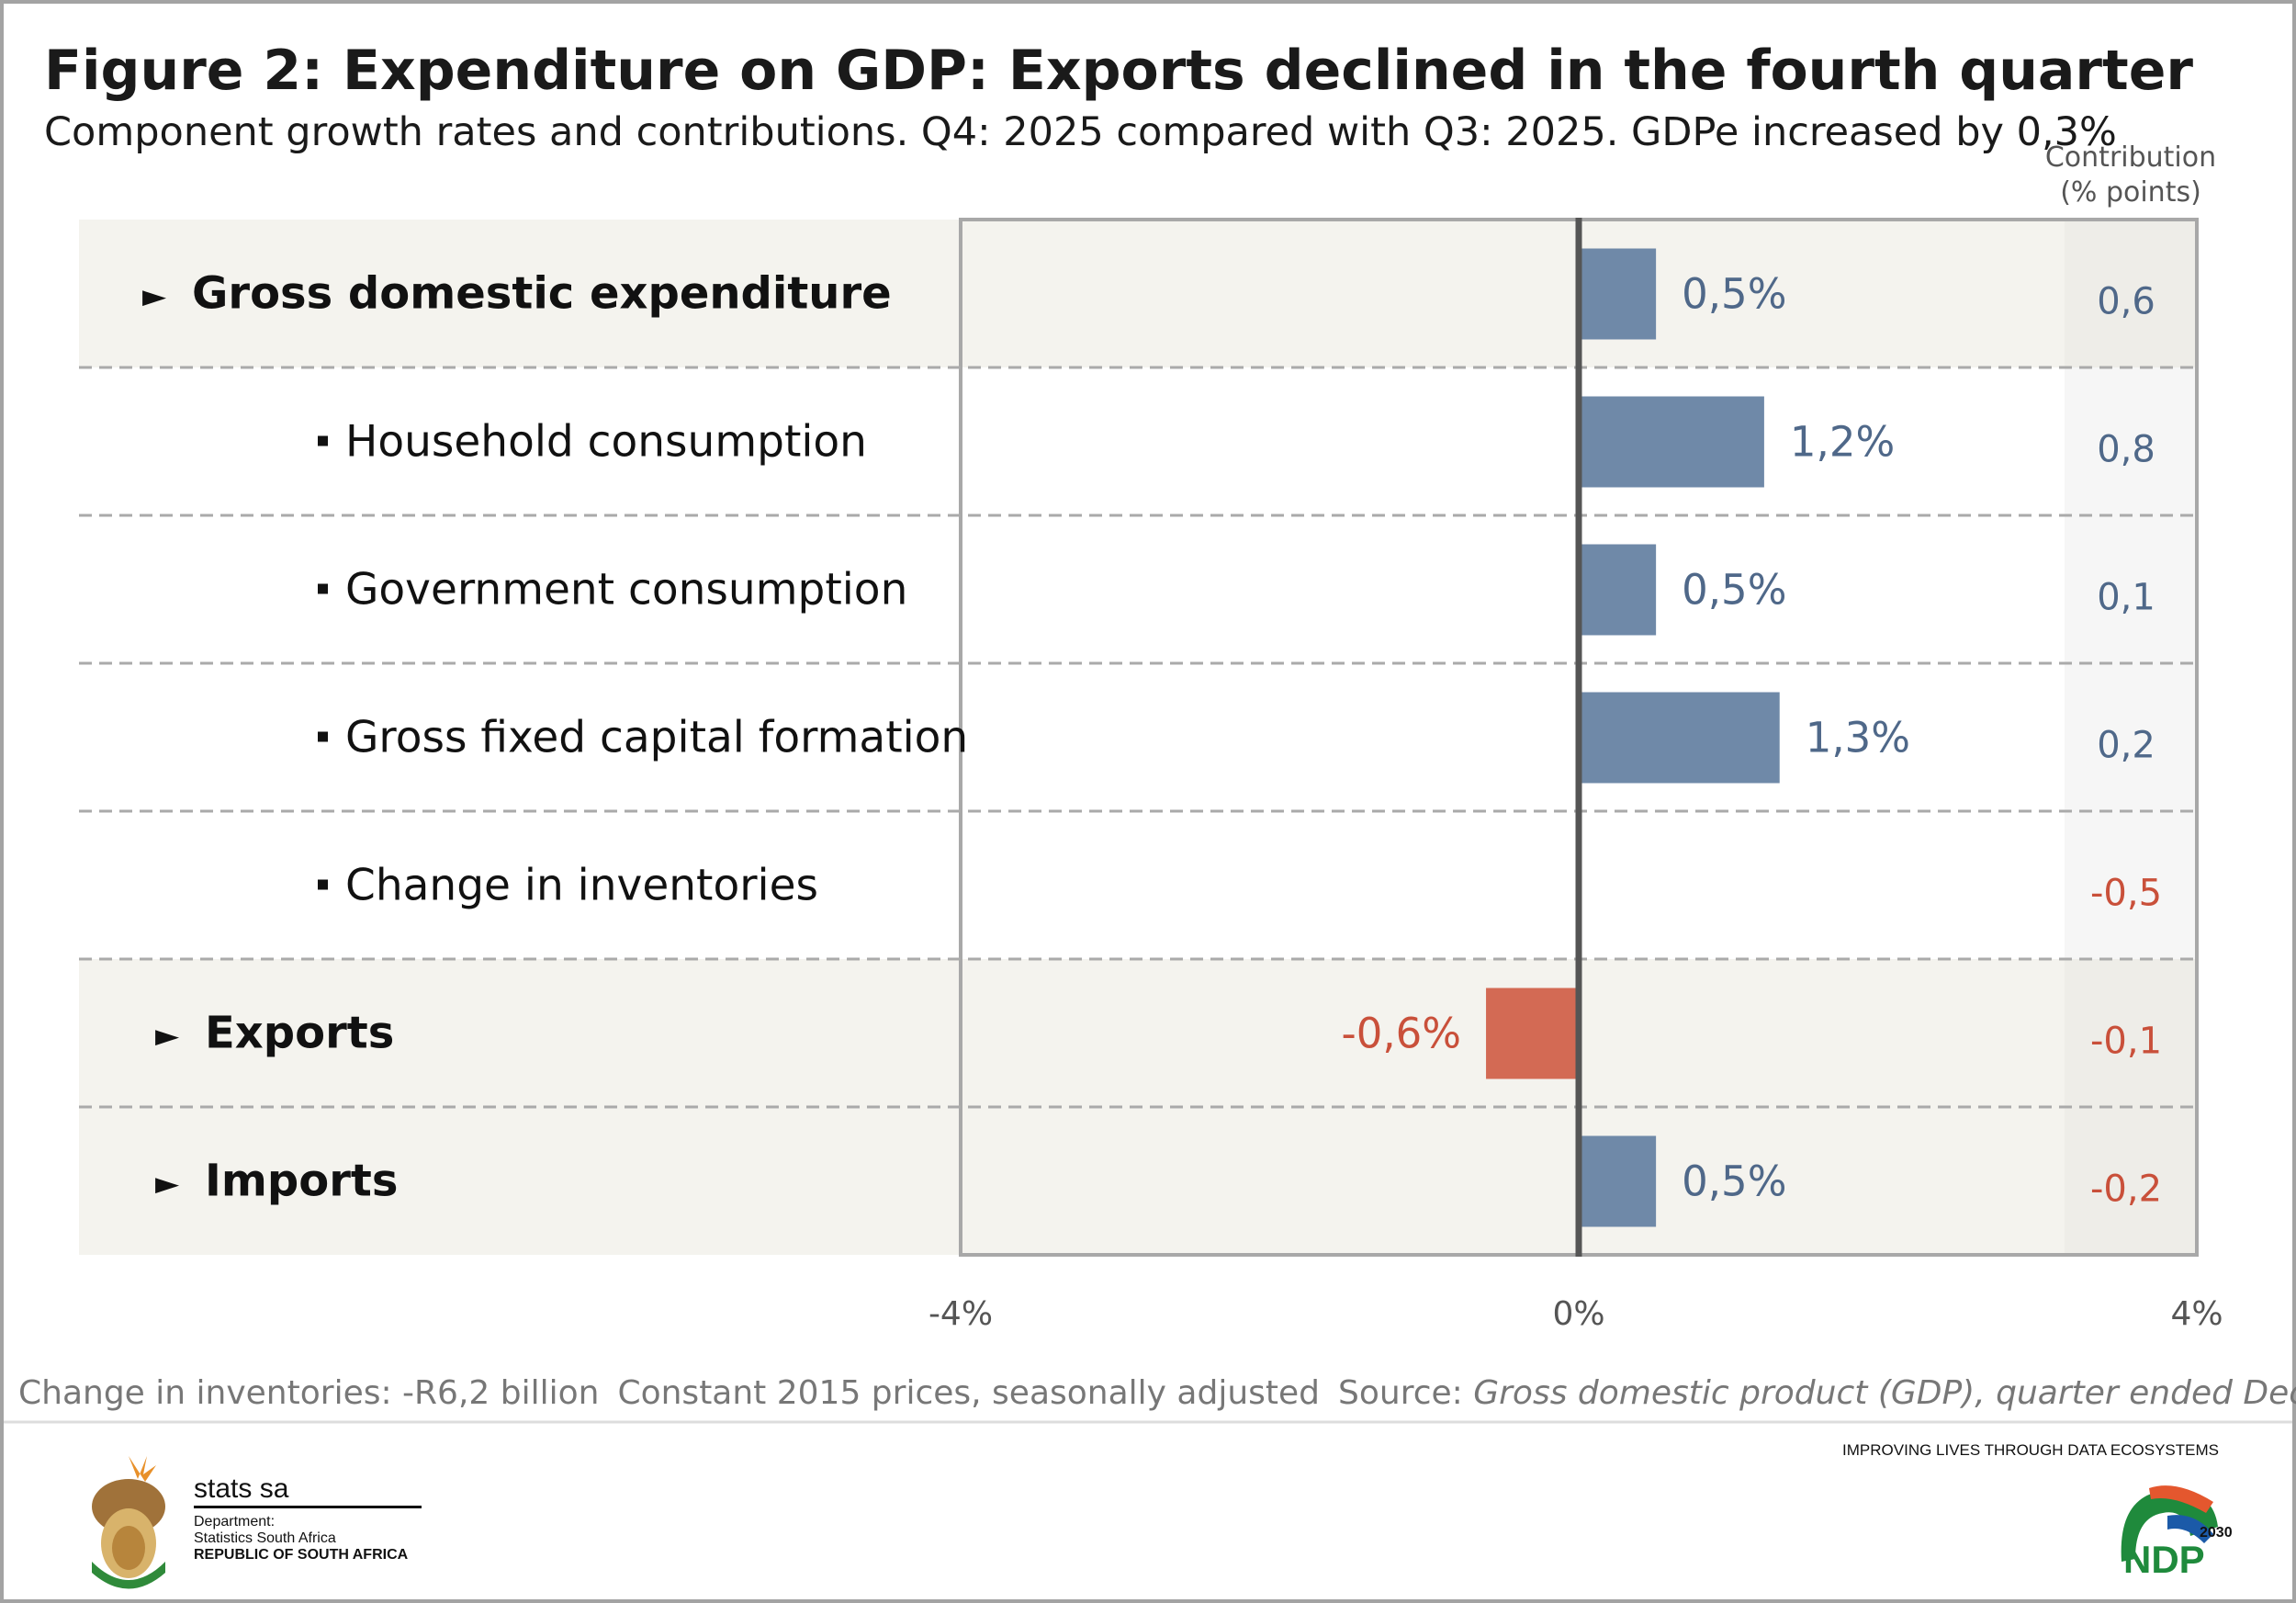  Describe the element at coordinates (128, 1522) in the screenshot. I see `coat-of-arms-icon` at that location.